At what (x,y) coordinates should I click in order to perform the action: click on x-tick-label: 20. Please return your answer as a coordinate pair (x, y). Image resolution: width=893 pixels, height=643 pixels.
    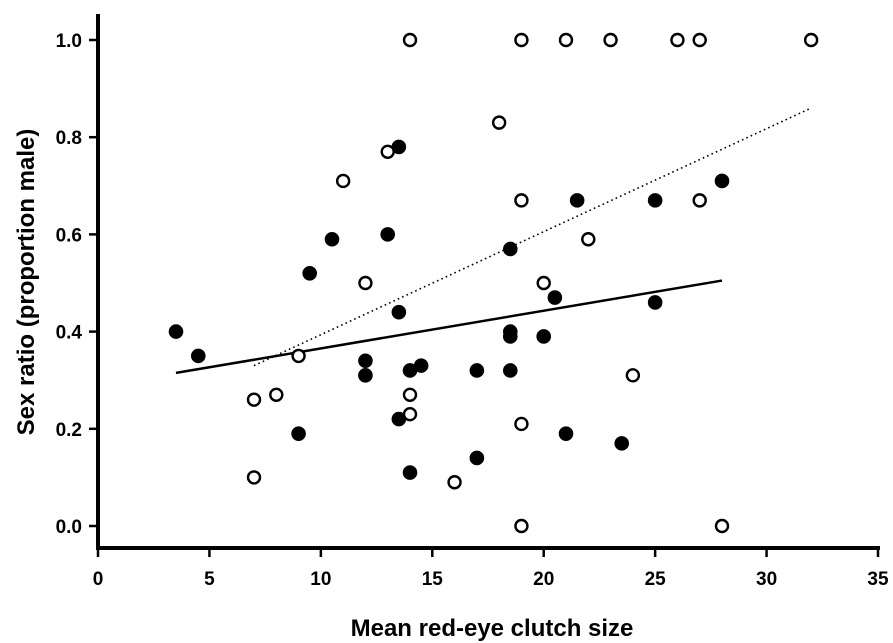
    Looking at the image, I should click on (543, 579).